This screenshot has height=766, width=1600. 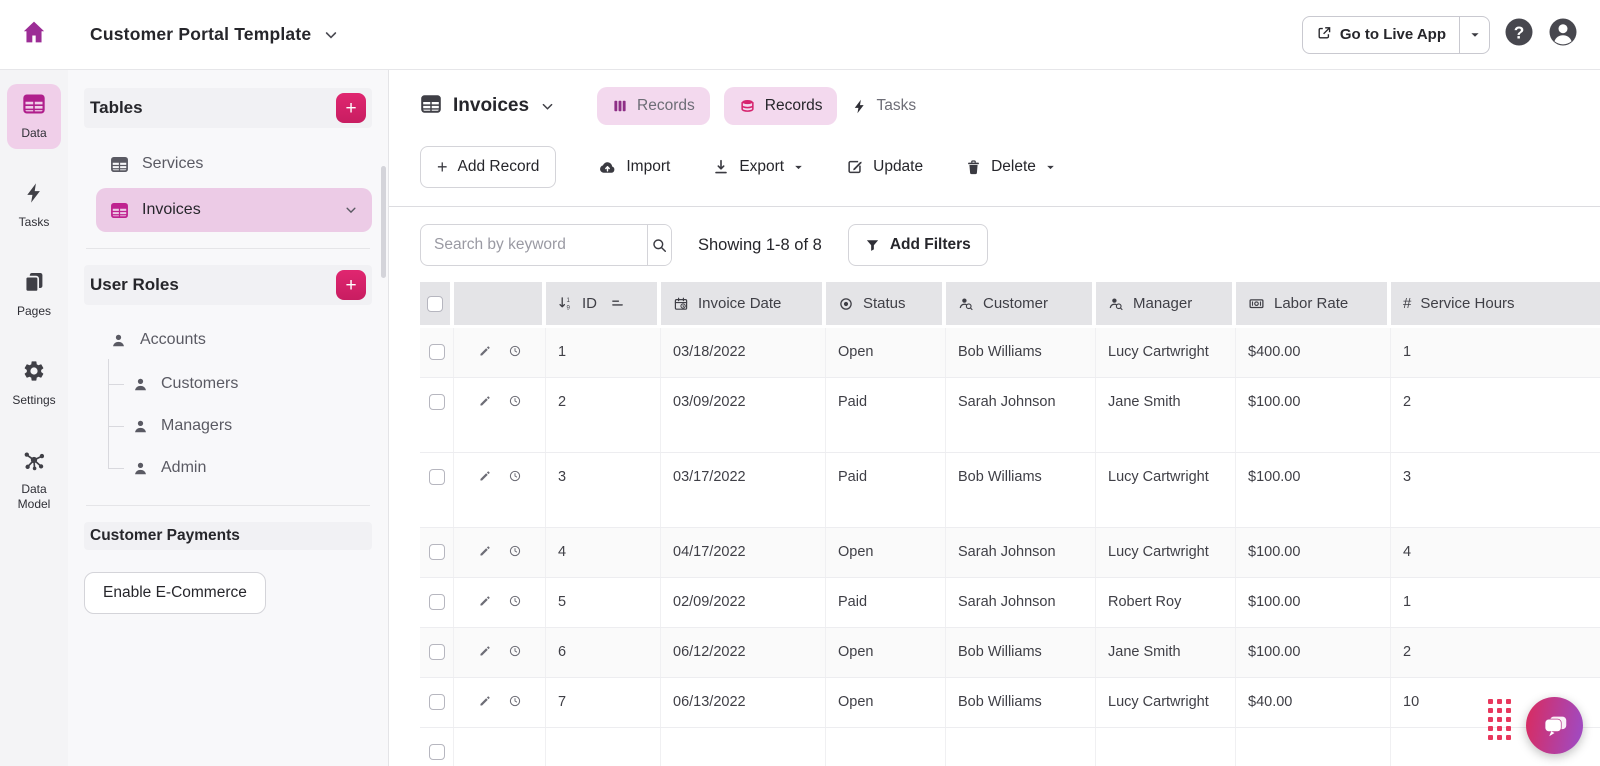 I want to click on cell-labor-rate: $100.00, so click(x=1313, y=415).